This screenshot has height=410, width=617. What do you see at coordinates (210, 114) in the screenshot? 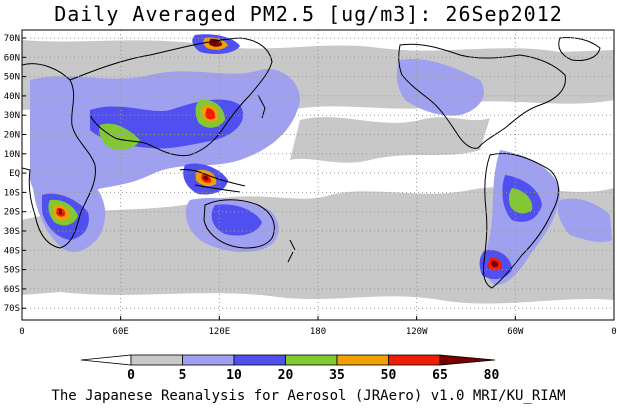
I see `pm25-contour-65-china` at bounding box center [210, 114].